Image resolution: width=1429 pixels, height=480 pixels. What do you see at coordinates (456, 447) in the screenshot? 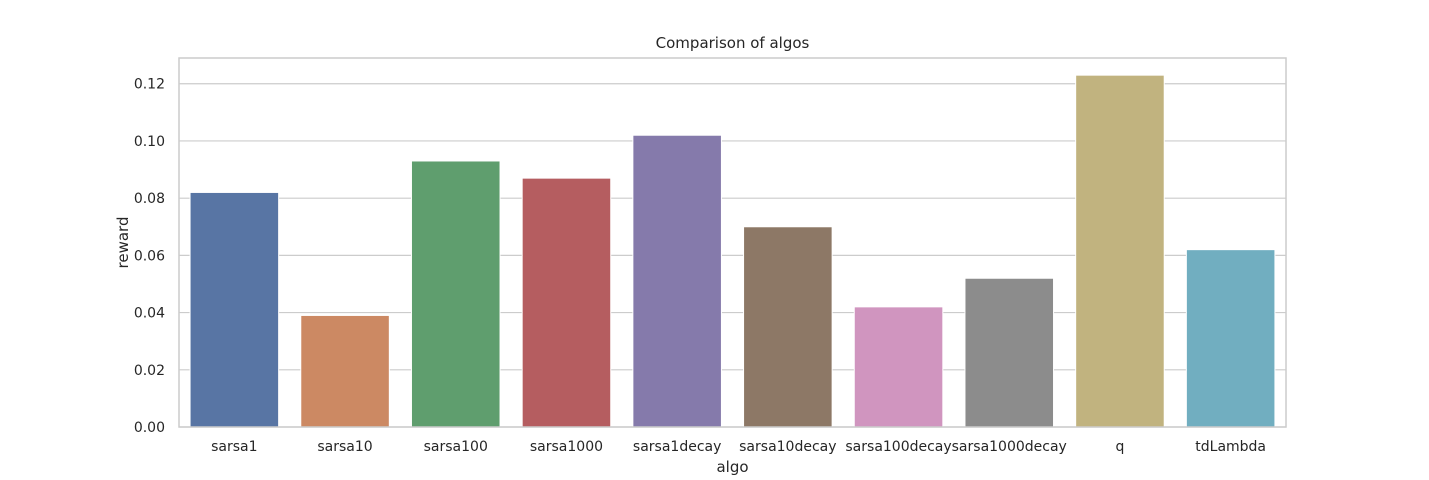
I see `x-tick-label: sarsa100` at bounding box center [456, 447].